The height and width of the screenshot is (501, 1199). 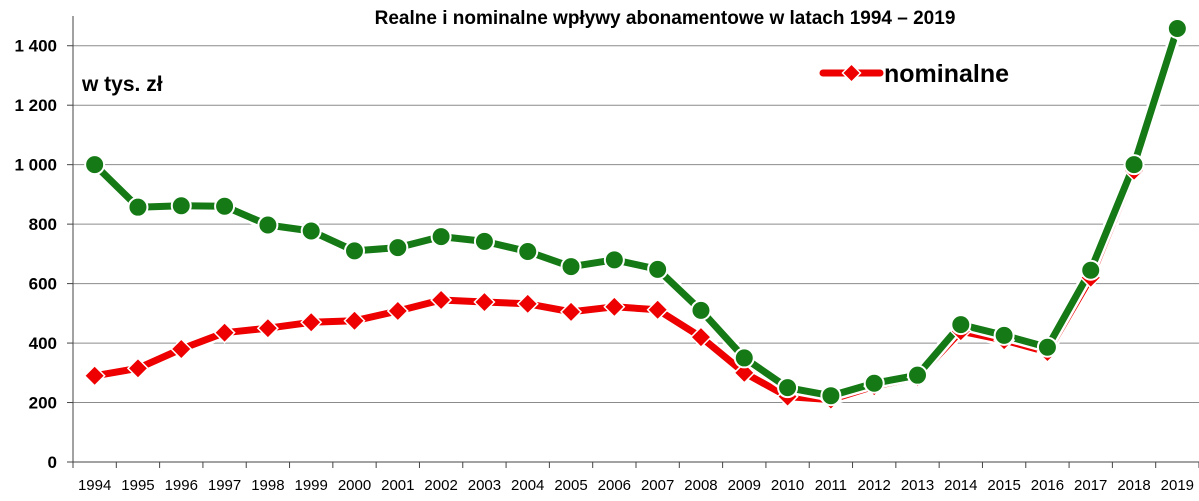 What do you see at coordinates (744, 485) in the screenshot?
I see `x-tick-label: 2009` at bounding box center [744, 485].